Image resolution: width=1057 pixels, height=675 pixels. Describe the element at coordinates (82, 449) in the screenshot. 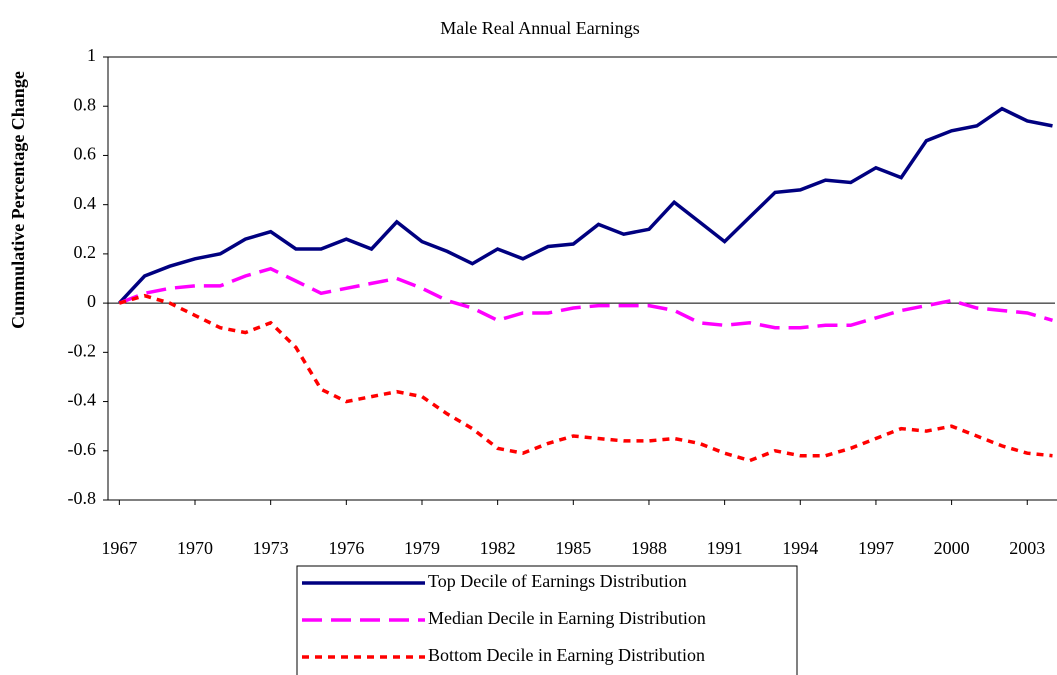

I see `y-tick-label: -0.6` at that location.